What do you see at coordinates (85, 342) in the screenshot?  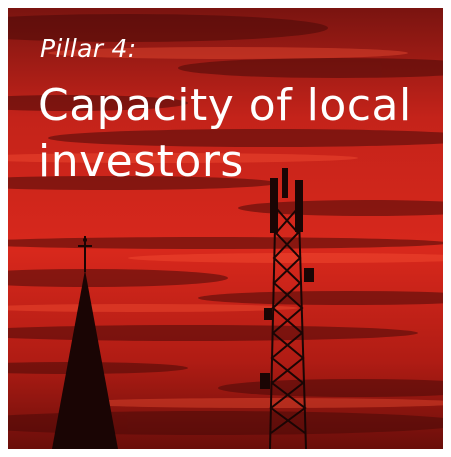 I see `spire` at bounding box center [85, 342].